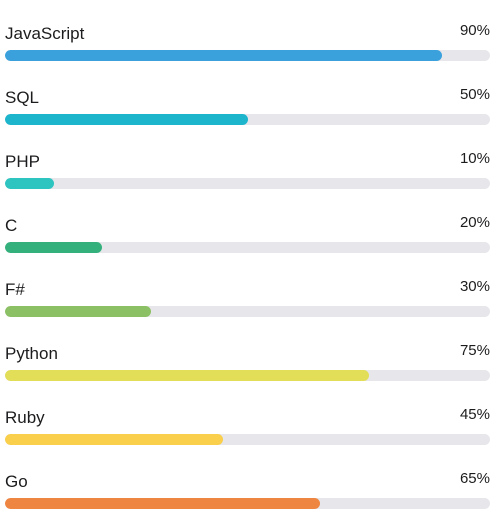 This screenshot has width=500, height=532. What do you see at coordinates (474, 350) in the screenshot?
I see `skill-percent: 75%` at bounding box center [474, 350].